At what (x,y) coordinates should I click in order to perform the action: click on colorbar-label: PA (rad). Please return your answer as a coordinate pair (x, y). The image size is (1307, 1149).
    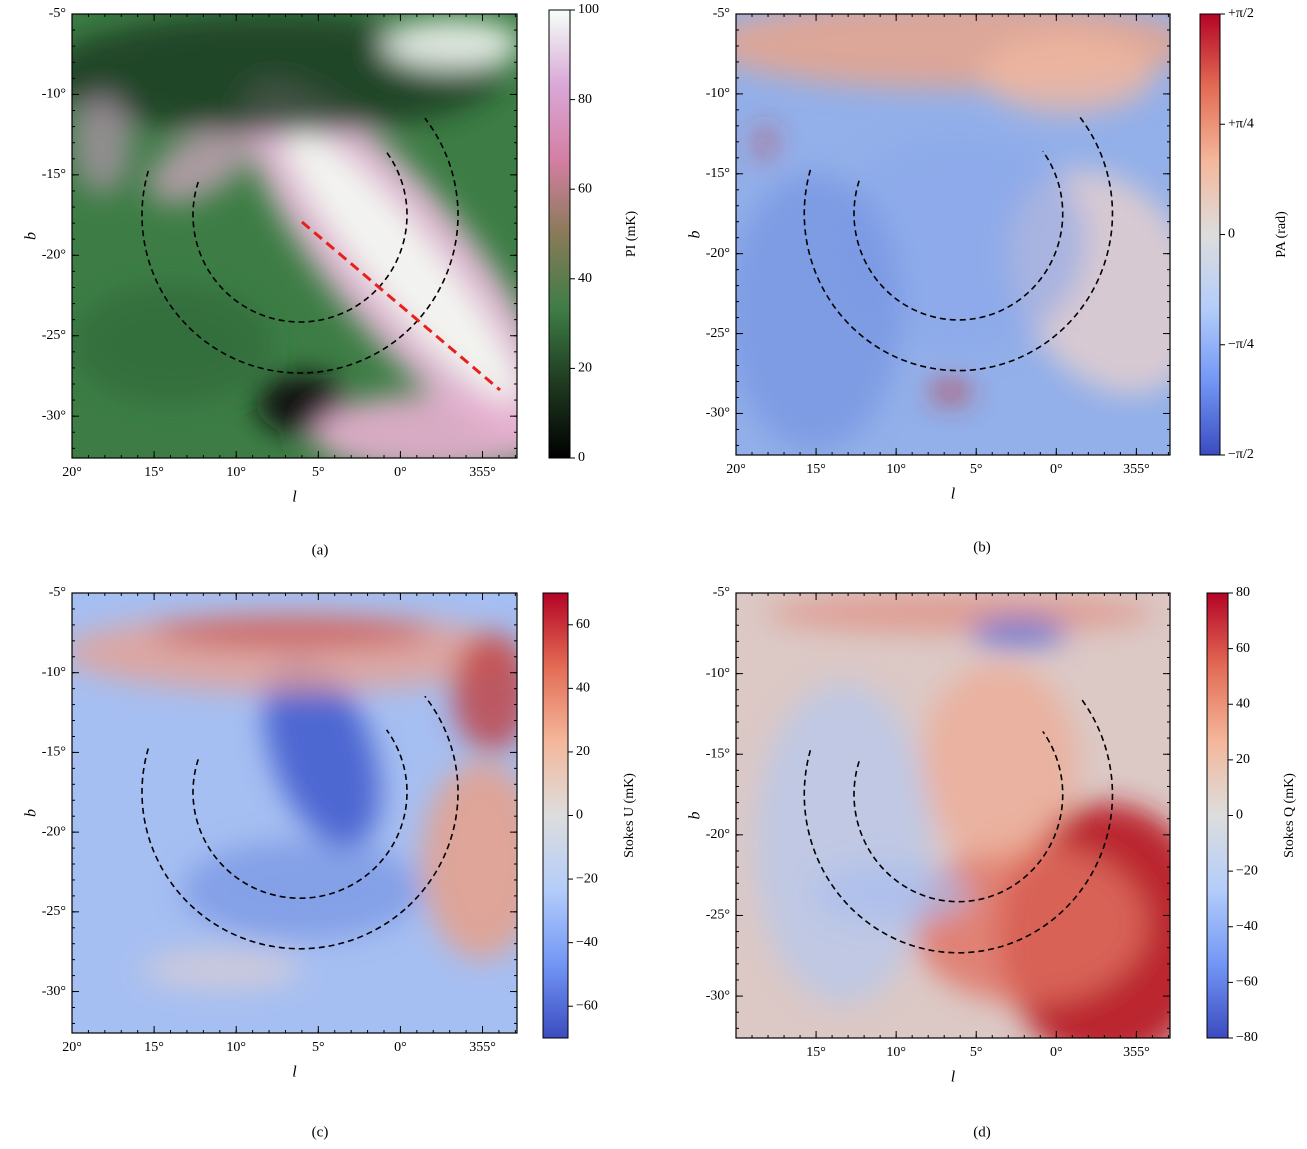
    Looking at the image, I should click on (1281, 234).